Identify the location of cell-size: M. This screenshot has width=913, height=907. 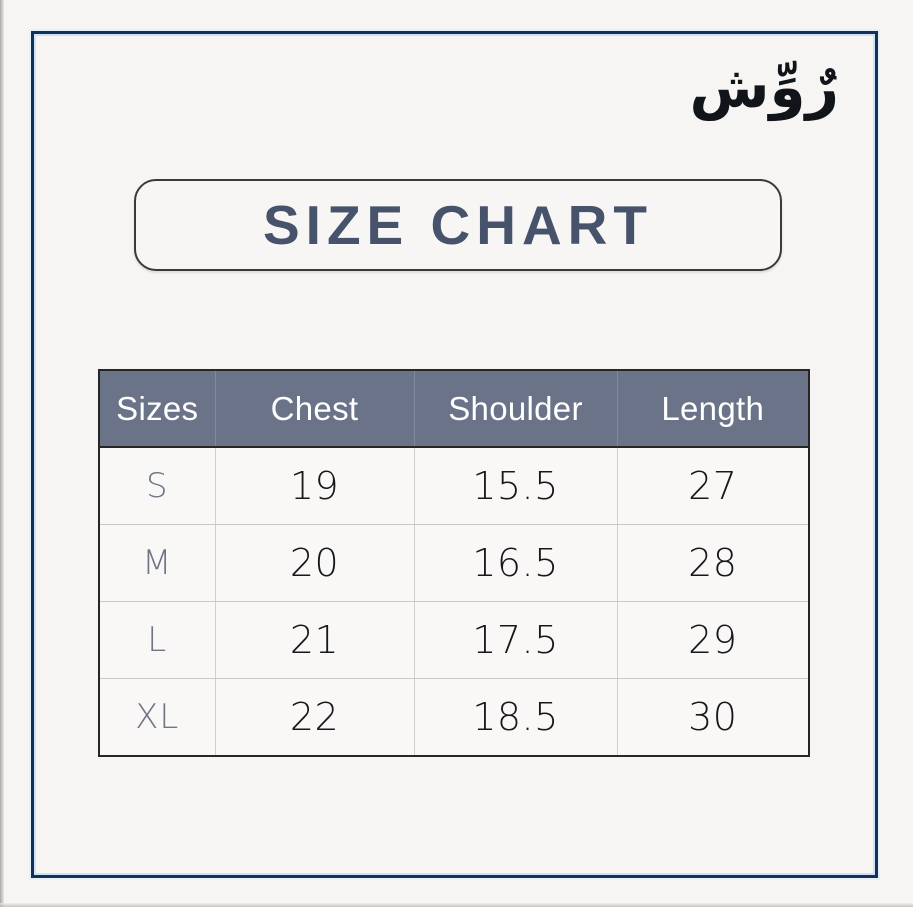
(157, 563).